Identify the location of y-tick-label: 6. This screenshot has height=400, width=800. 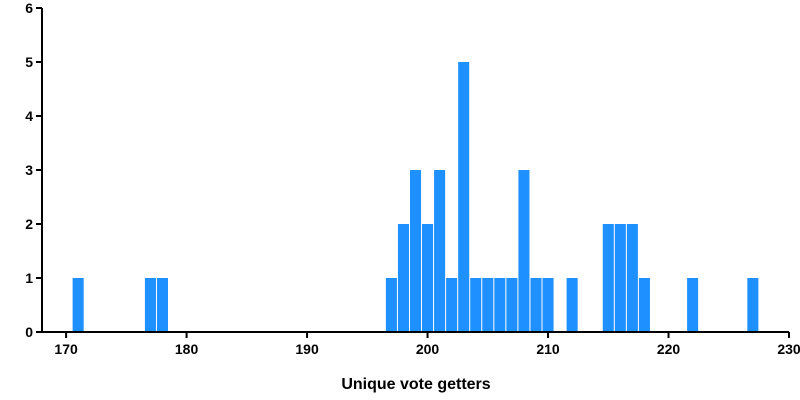
(29, 8).